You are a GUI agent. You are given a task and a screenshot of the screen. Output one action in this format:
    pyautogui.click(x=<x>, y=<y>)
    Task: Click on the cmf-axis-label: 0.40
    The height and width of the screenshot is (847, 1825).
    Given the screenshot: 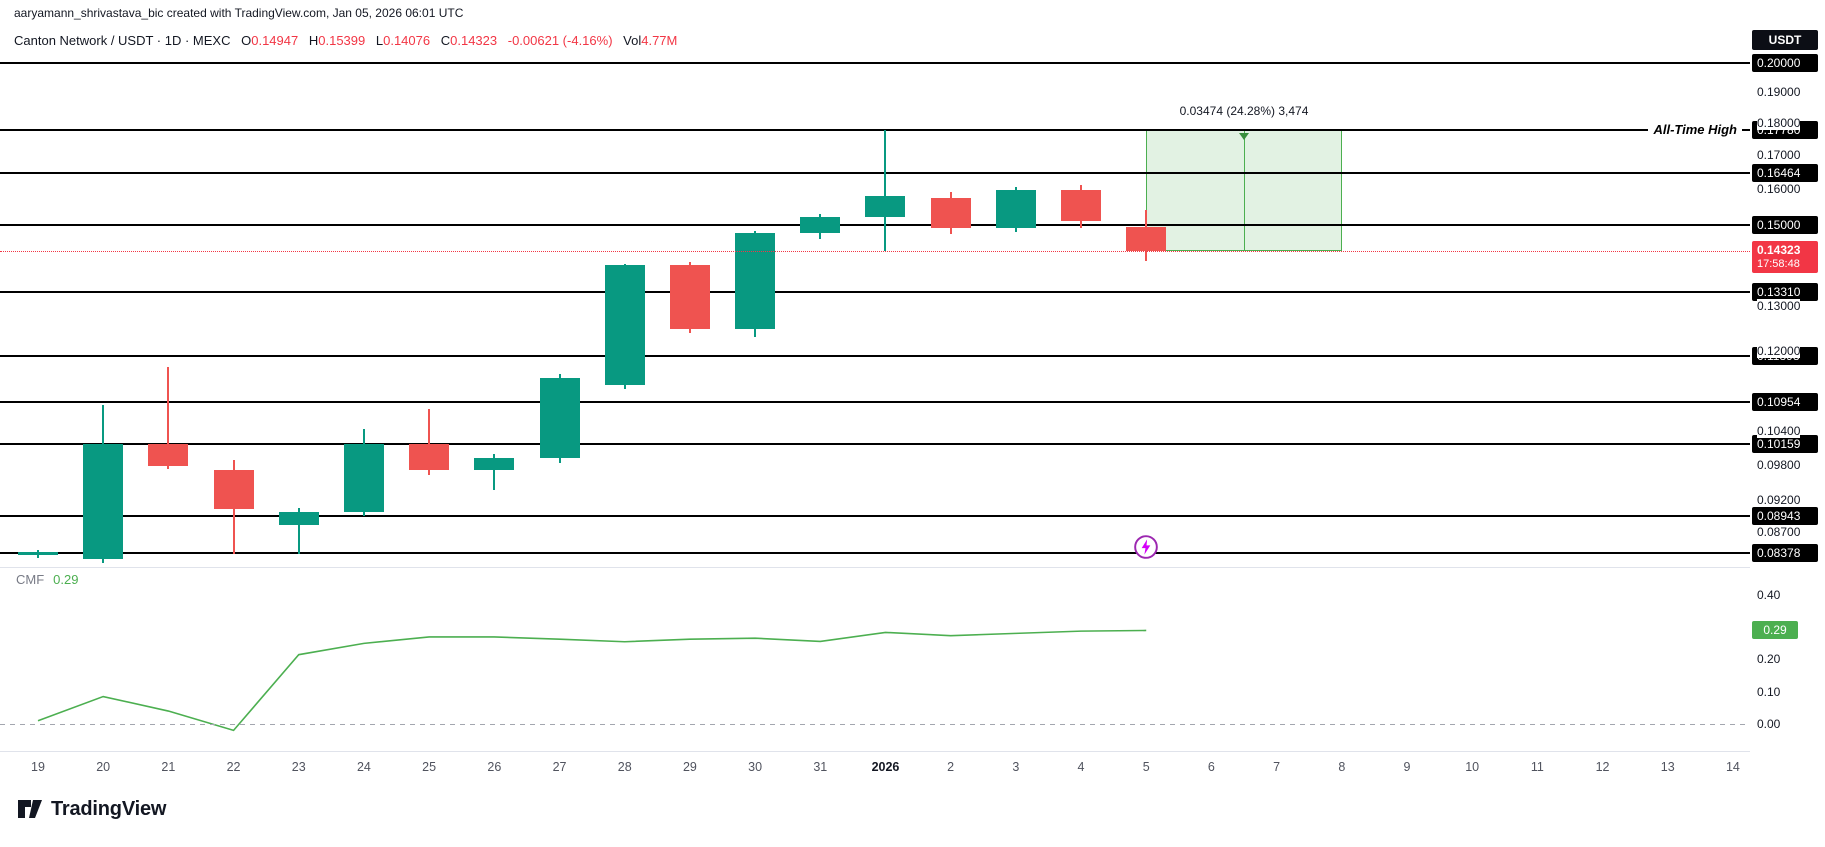 What is the action you would take?
    pyautogui.click(x=1769, y=595)
    